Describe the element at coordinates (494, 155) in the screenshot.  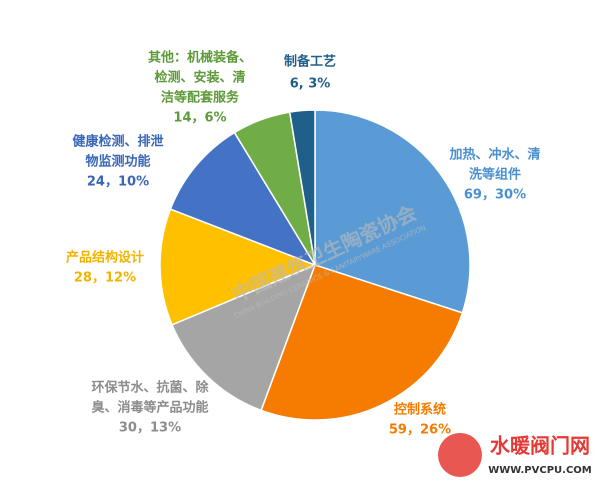
I see `slice-label: 加热、冲水、清` at that location.